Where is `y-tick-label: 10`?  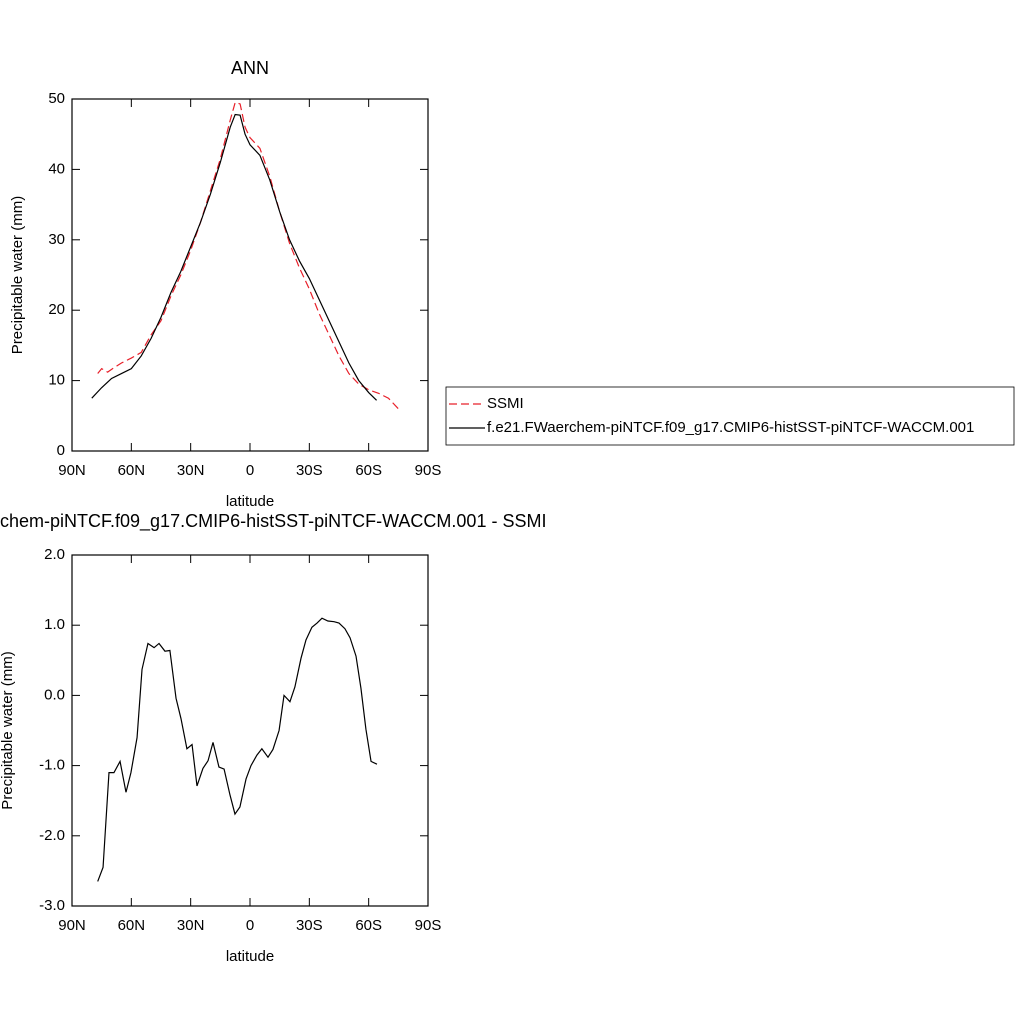 y-tick-label: 10 is located at coordinates (56, 380).